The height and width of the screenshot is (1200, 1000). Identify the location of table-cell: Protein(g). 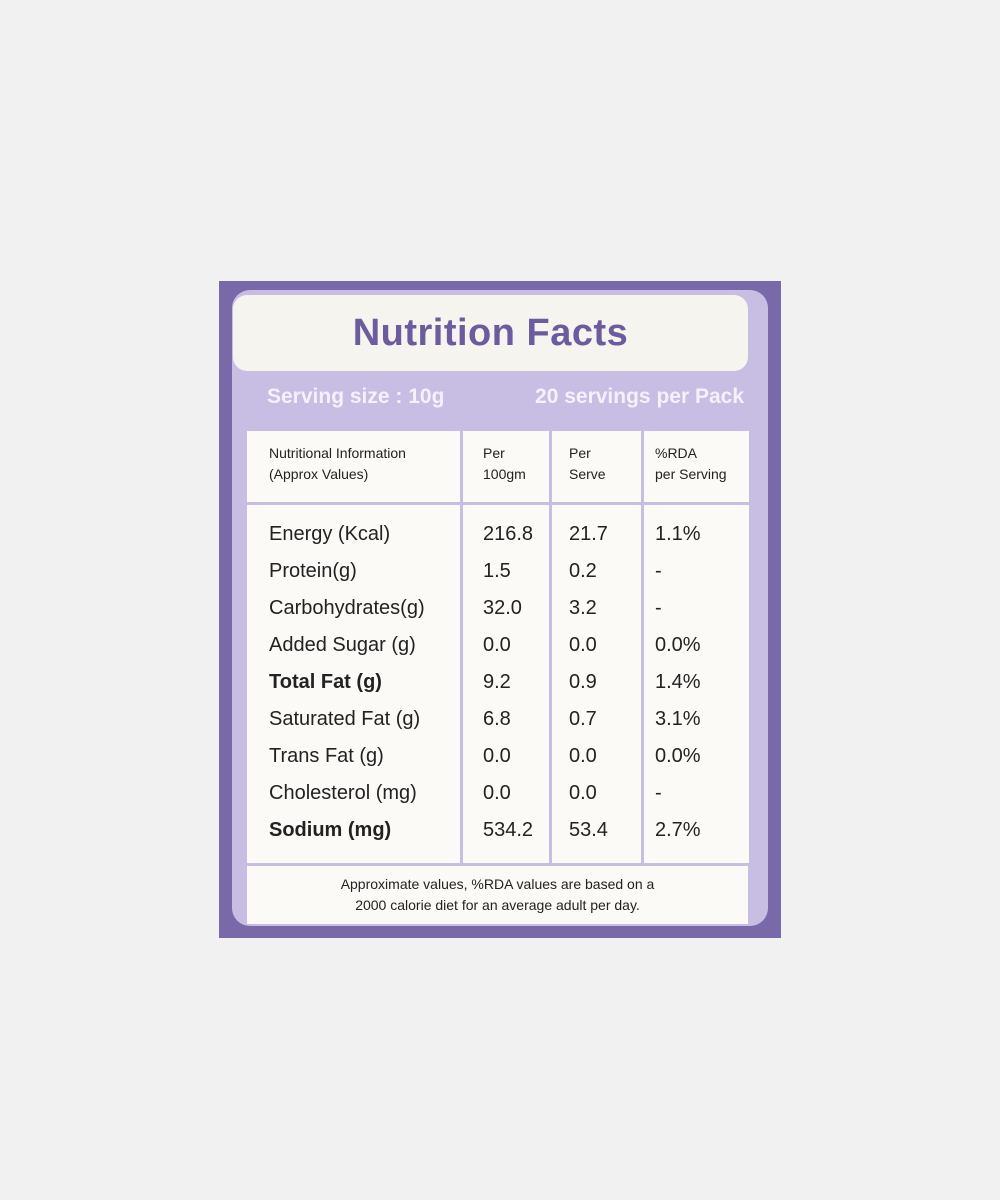
(313, 571).